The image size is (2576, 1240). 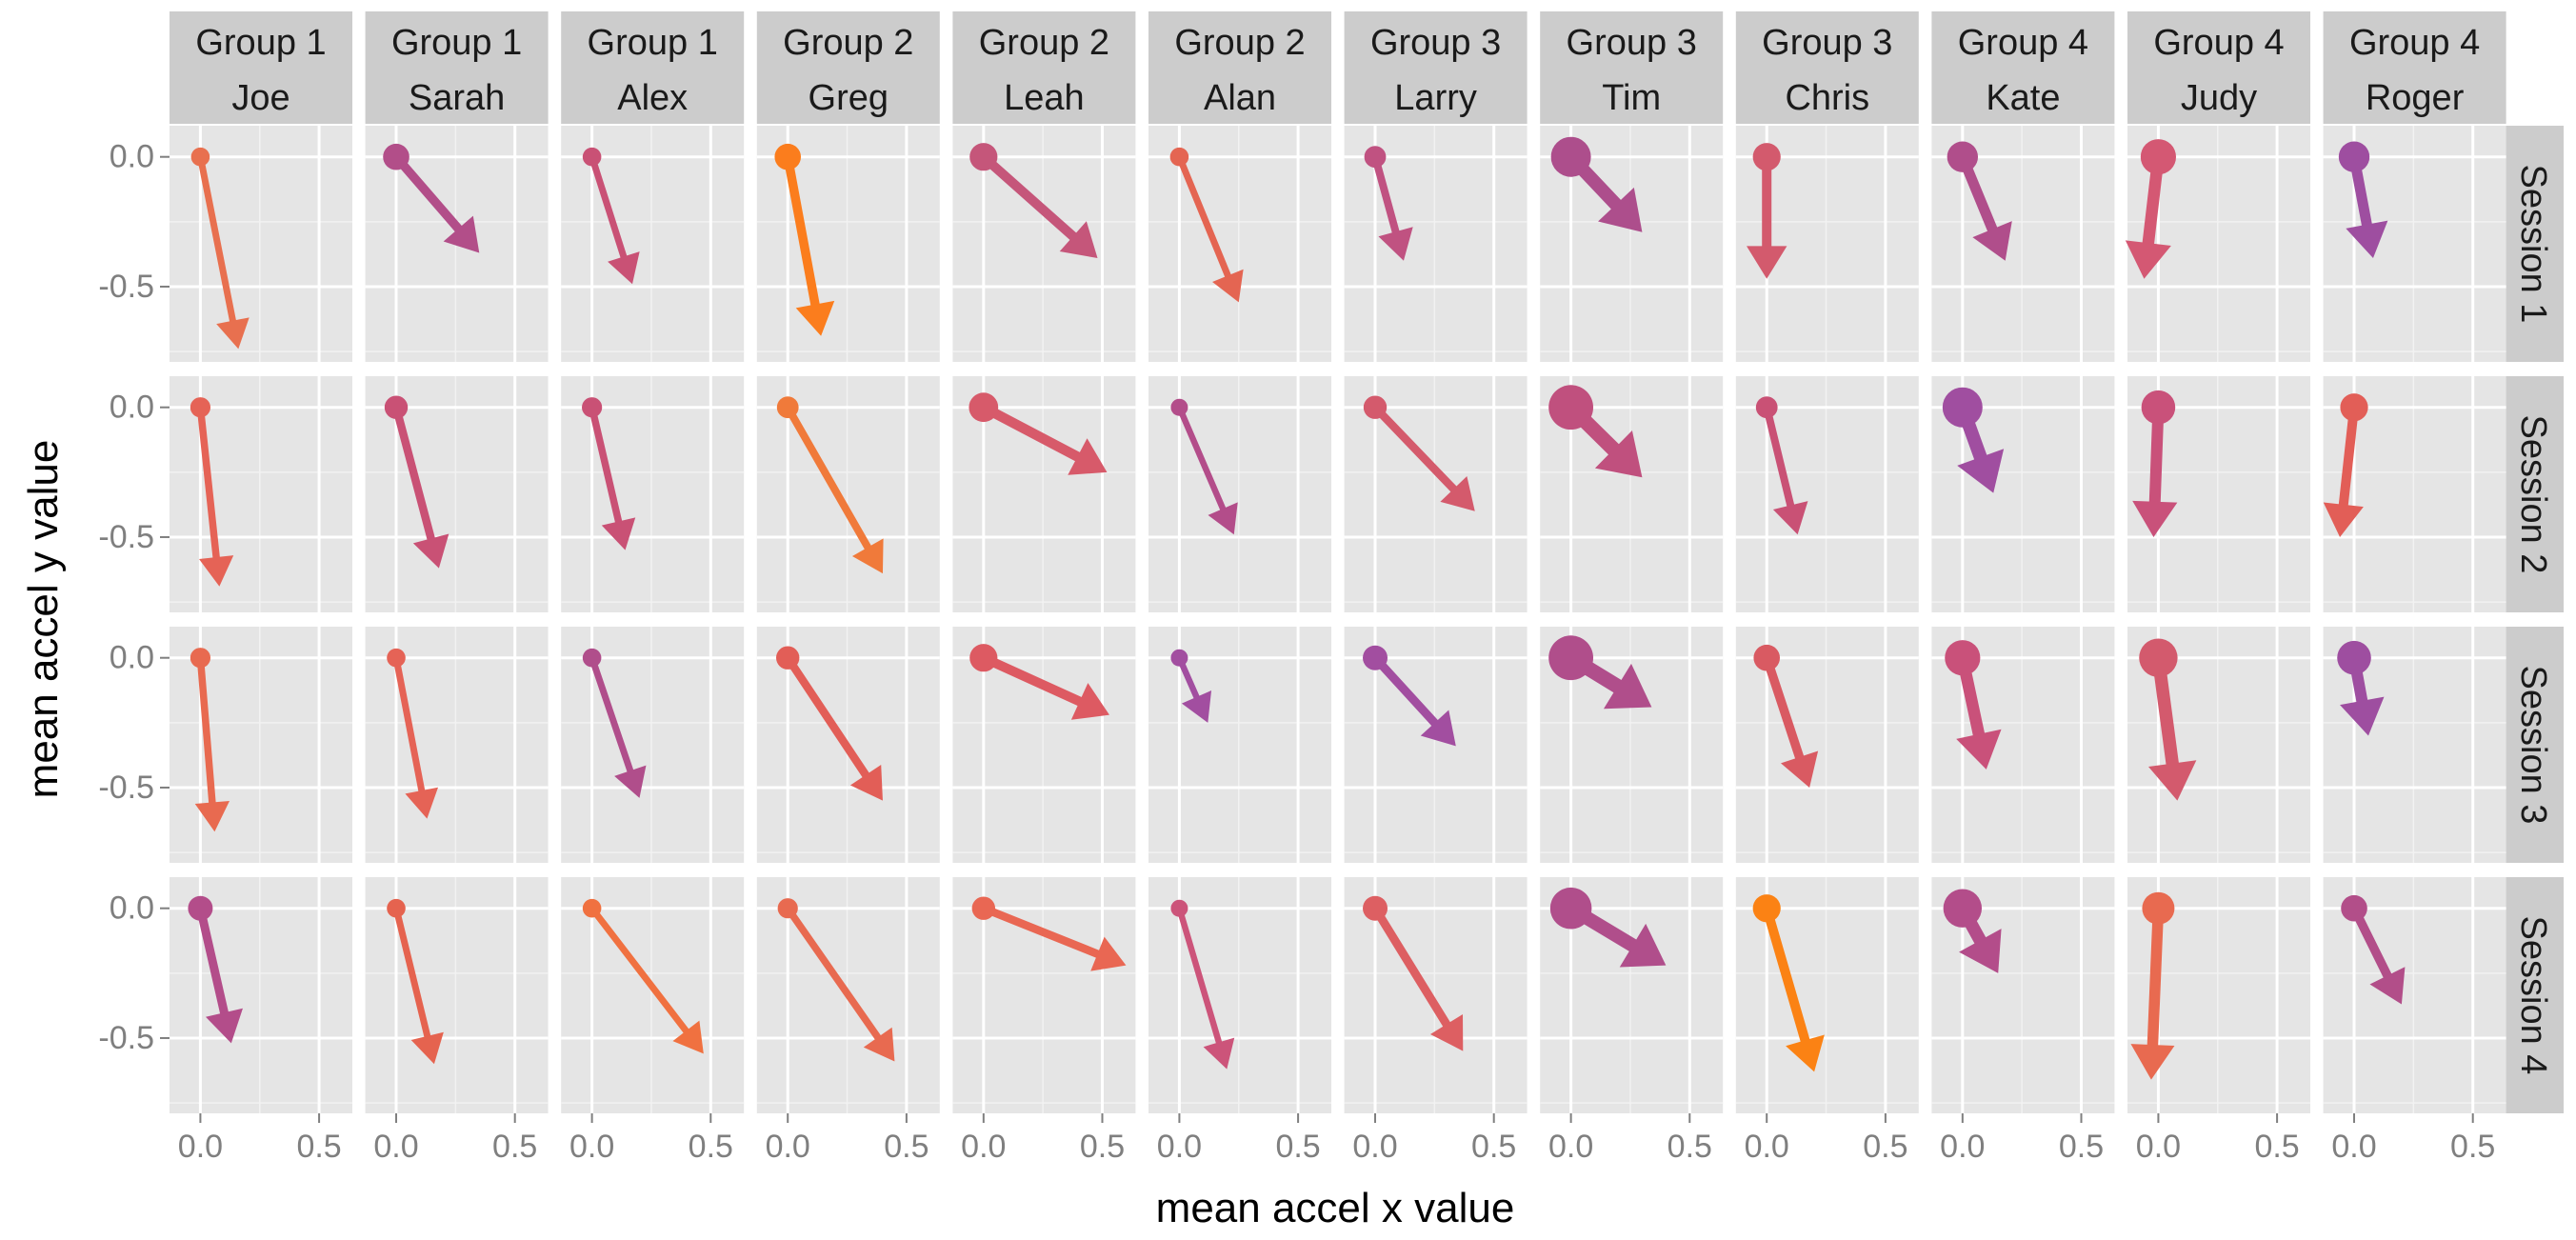 I want to click on column-strip-group: Group 1, so click(x=456, y=43).